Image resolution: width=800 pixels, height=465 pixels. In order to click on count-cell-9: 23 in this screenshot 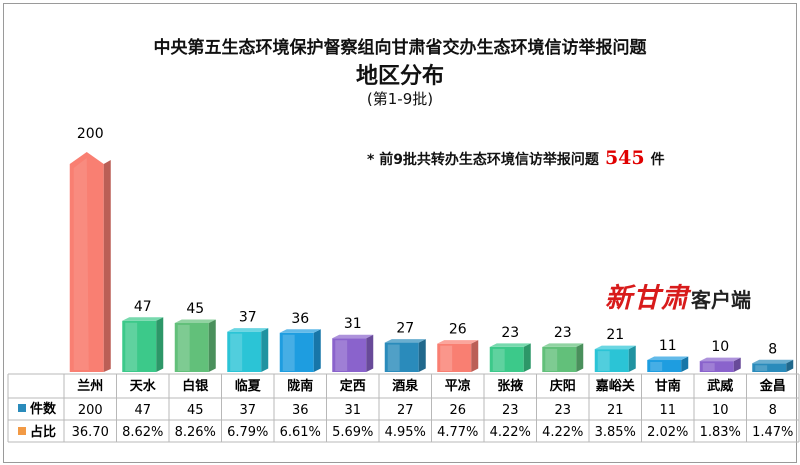, I will do `click(562, 410)`.